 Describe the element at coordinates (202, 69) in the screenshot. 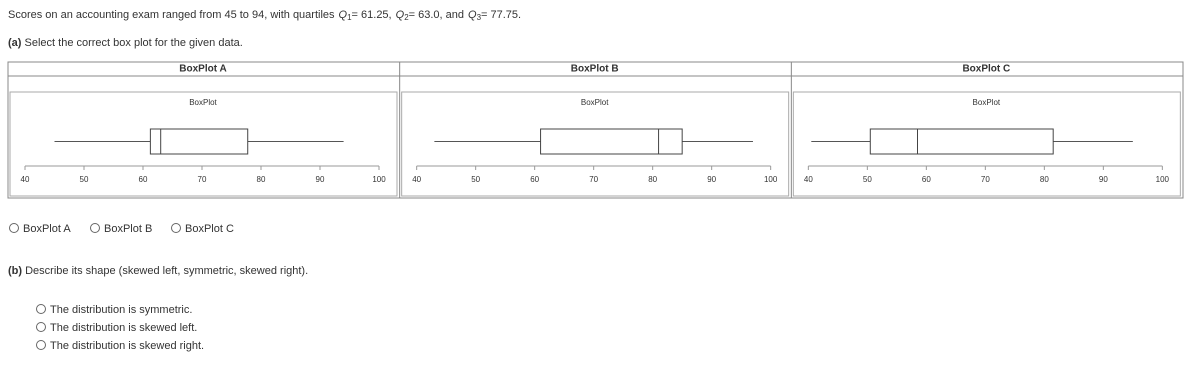

I see `panel-title: BoxPlot A` at that location.